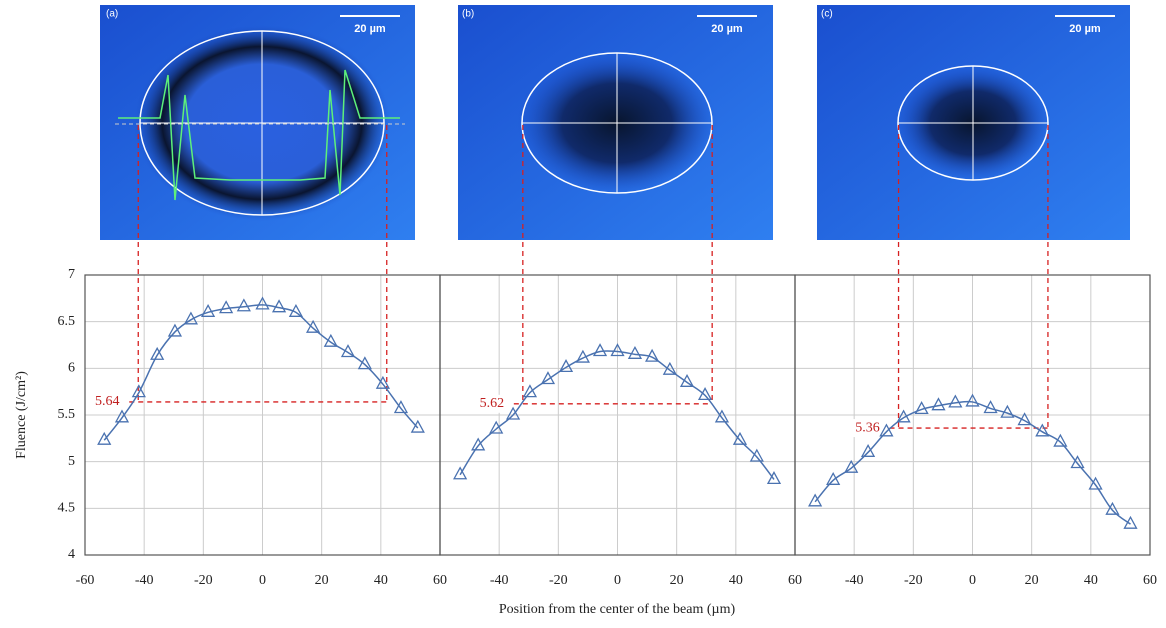 The width and height of the screenshot is (1166, 628). Describe the element at coordinates (615, 122) in the screenshot. I see `image-b: (b) 20 µm` at that location.